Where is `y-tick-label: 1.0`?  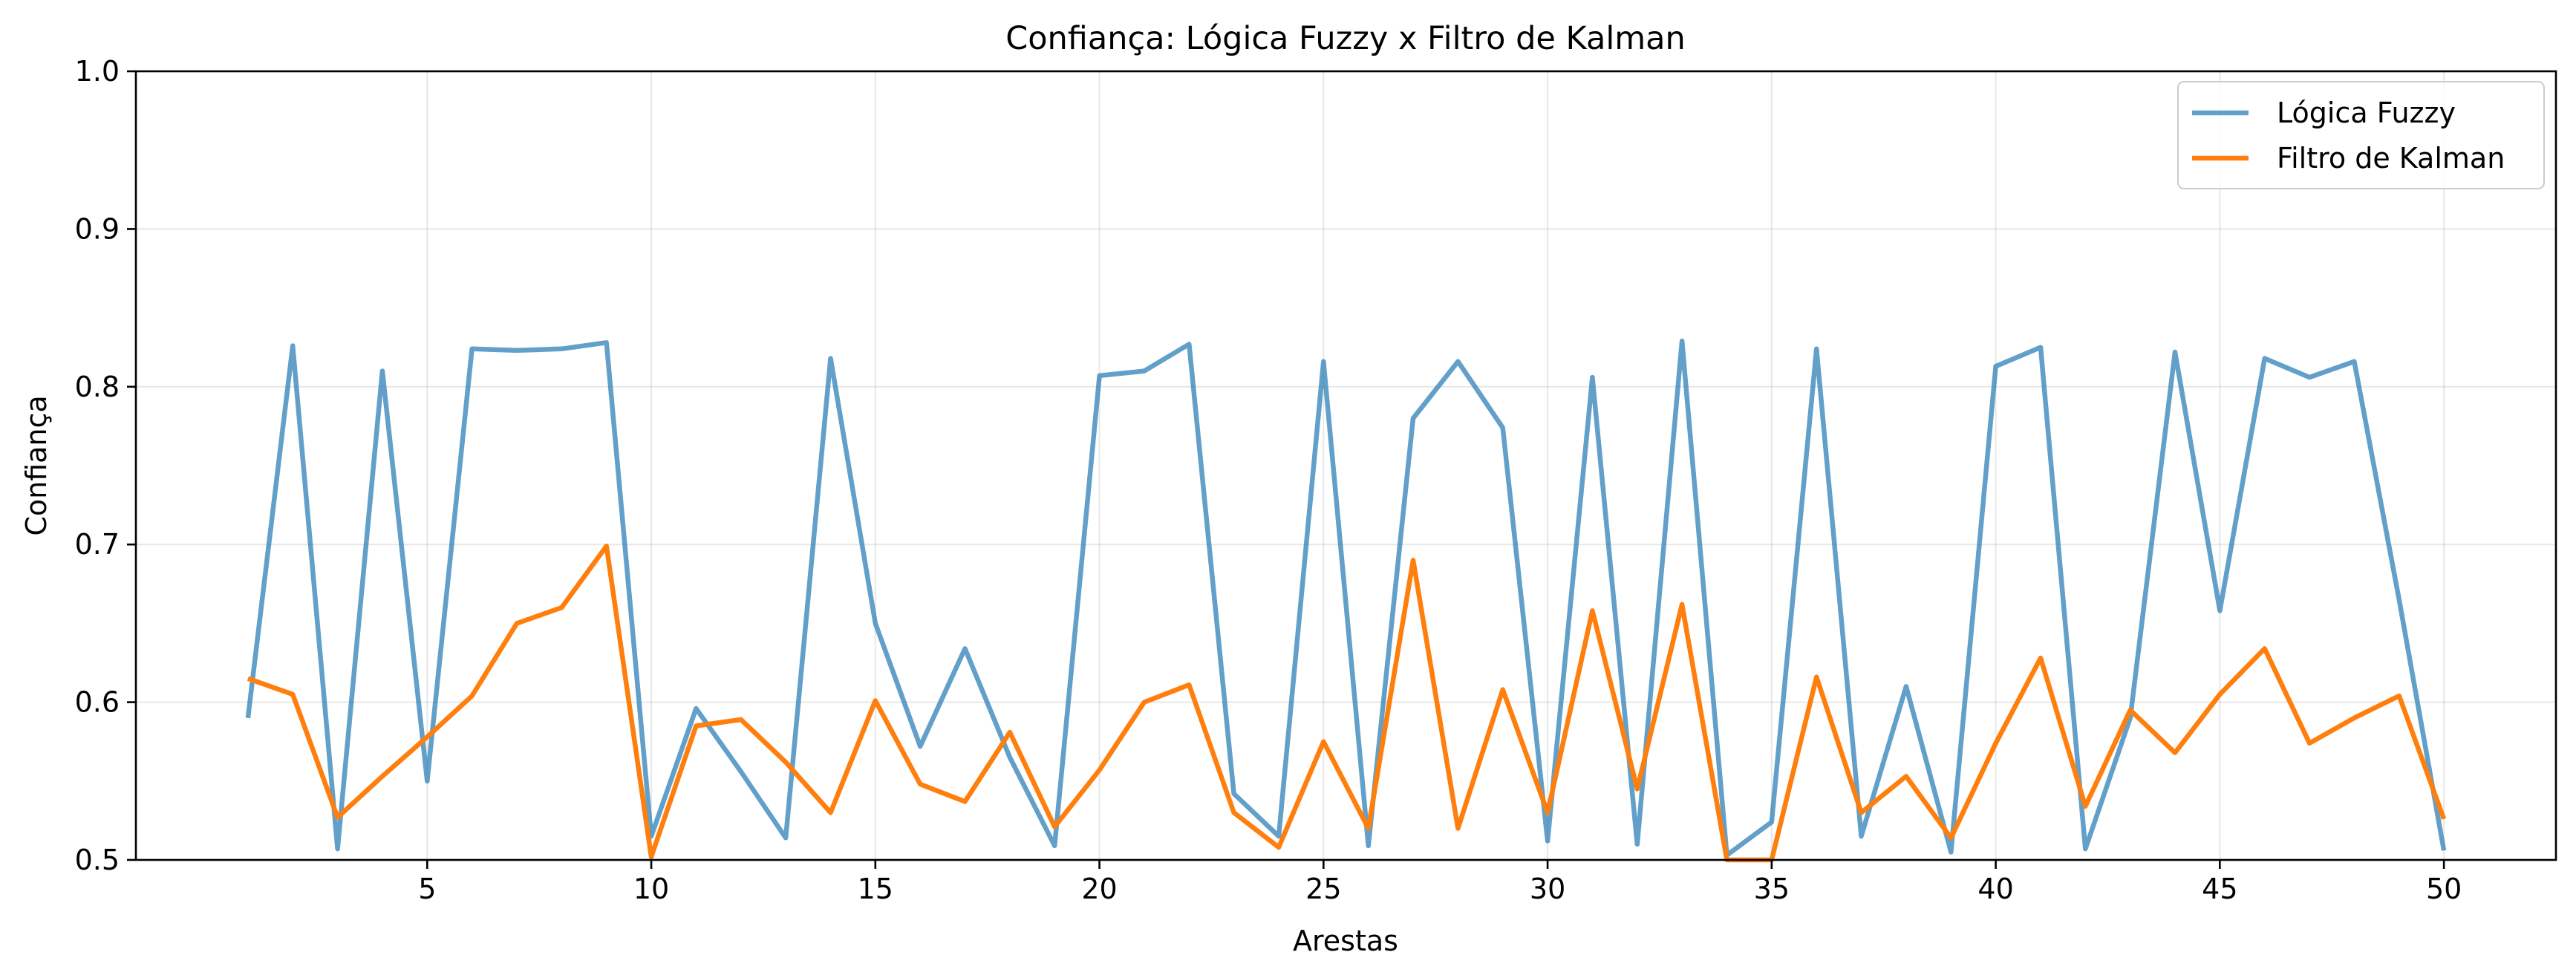 y-tick-label: 1.0 is located at coordinates (97, 71).